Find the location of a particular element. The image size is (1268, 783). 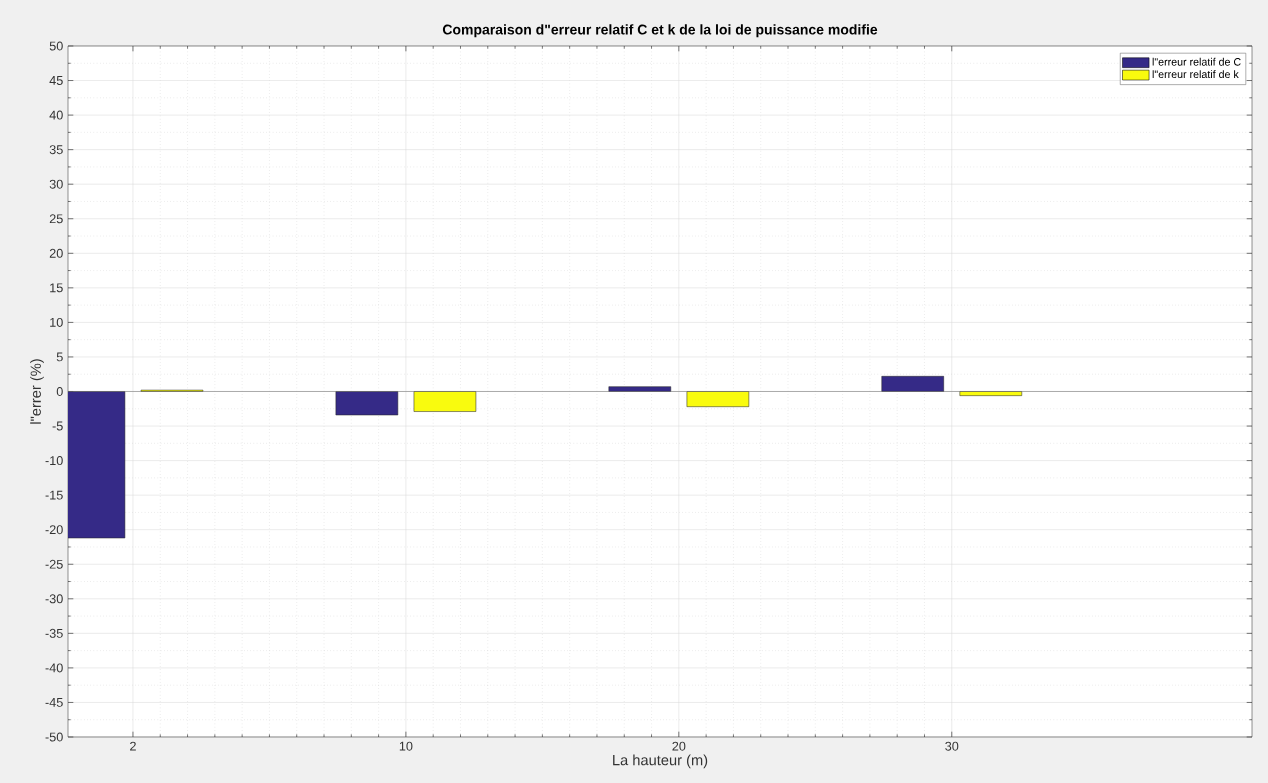

y-tick-label: 15 is located at coordinates (56, 288).